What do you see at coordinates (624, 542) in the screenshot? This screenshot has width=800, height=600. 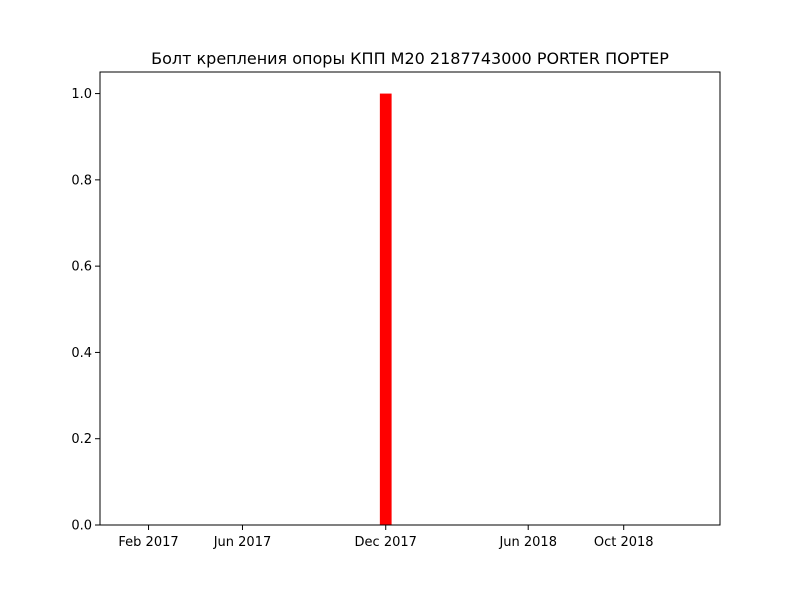 I see `x-tick-label: Oct 2018` at bounding box center [624, 542].